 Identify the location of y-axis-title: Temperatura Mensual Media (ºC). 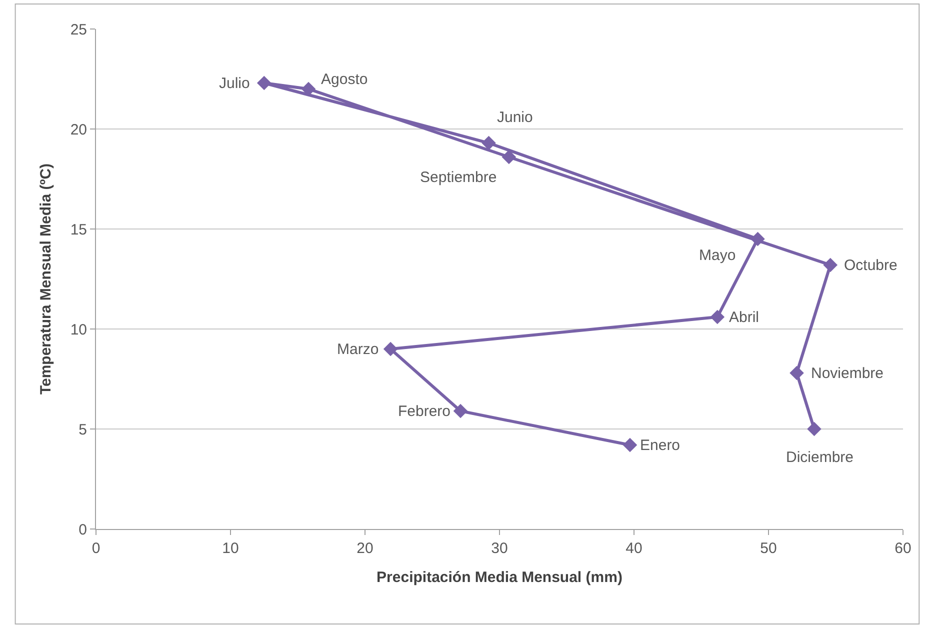
(46, 279).